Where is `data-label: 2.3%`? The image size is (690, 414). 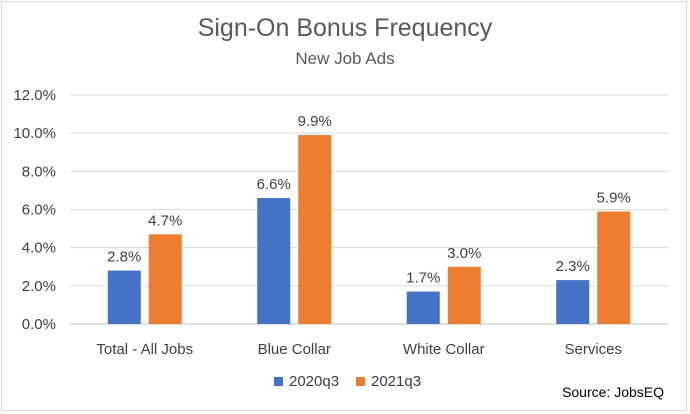
data-label: 2.3% is located at coordinates (573, 266).